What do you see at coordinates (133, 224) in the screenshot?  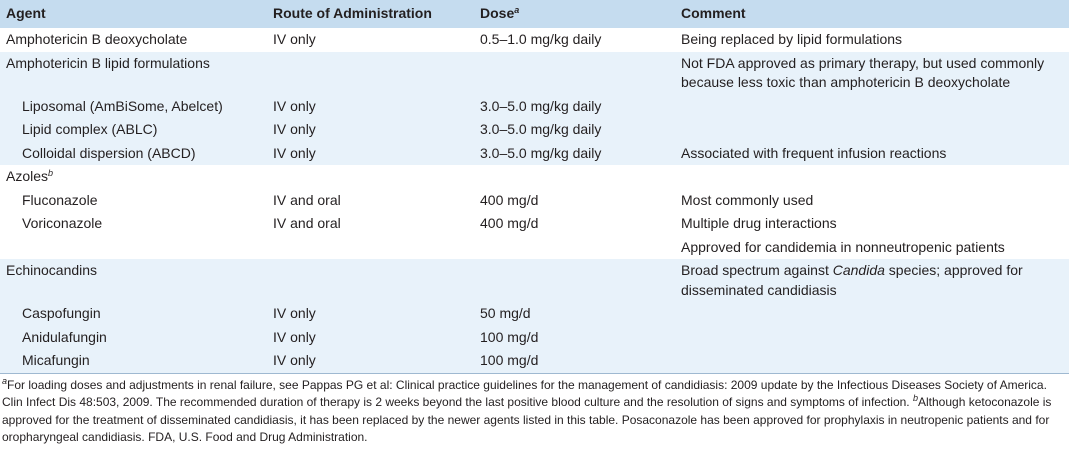 I see `agent-cell: Voriconazole` at bounding box center [133, 224].